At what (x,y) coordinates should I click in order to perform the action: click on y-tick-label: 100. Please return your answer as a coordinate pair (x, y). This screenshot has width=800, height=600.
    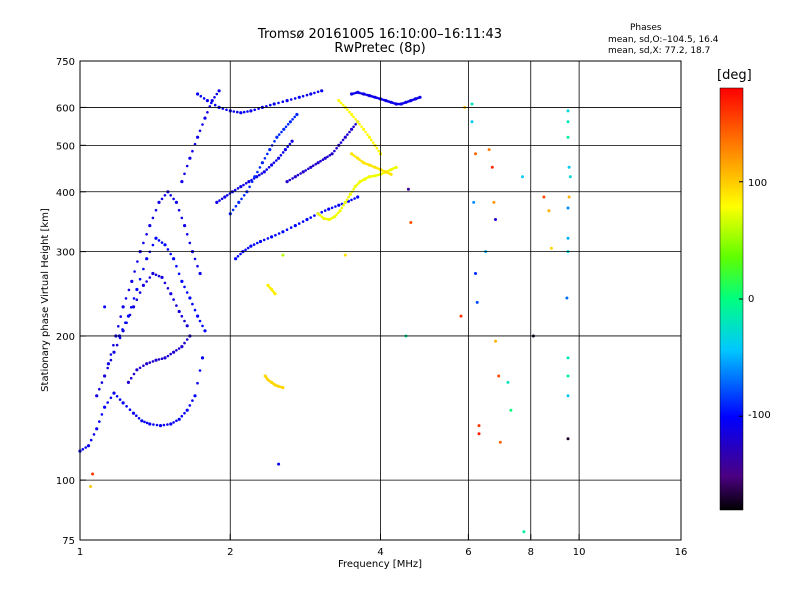
    Looking at the image, I should click on (65, 481).